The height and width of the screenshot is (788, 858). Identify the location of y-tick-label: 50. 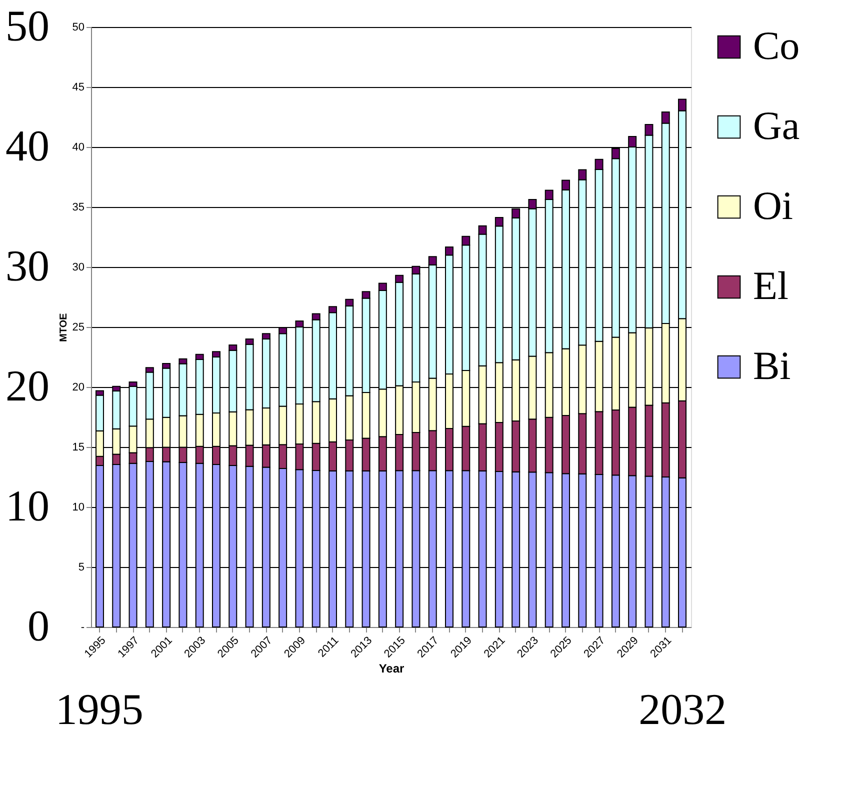
(78, 28).